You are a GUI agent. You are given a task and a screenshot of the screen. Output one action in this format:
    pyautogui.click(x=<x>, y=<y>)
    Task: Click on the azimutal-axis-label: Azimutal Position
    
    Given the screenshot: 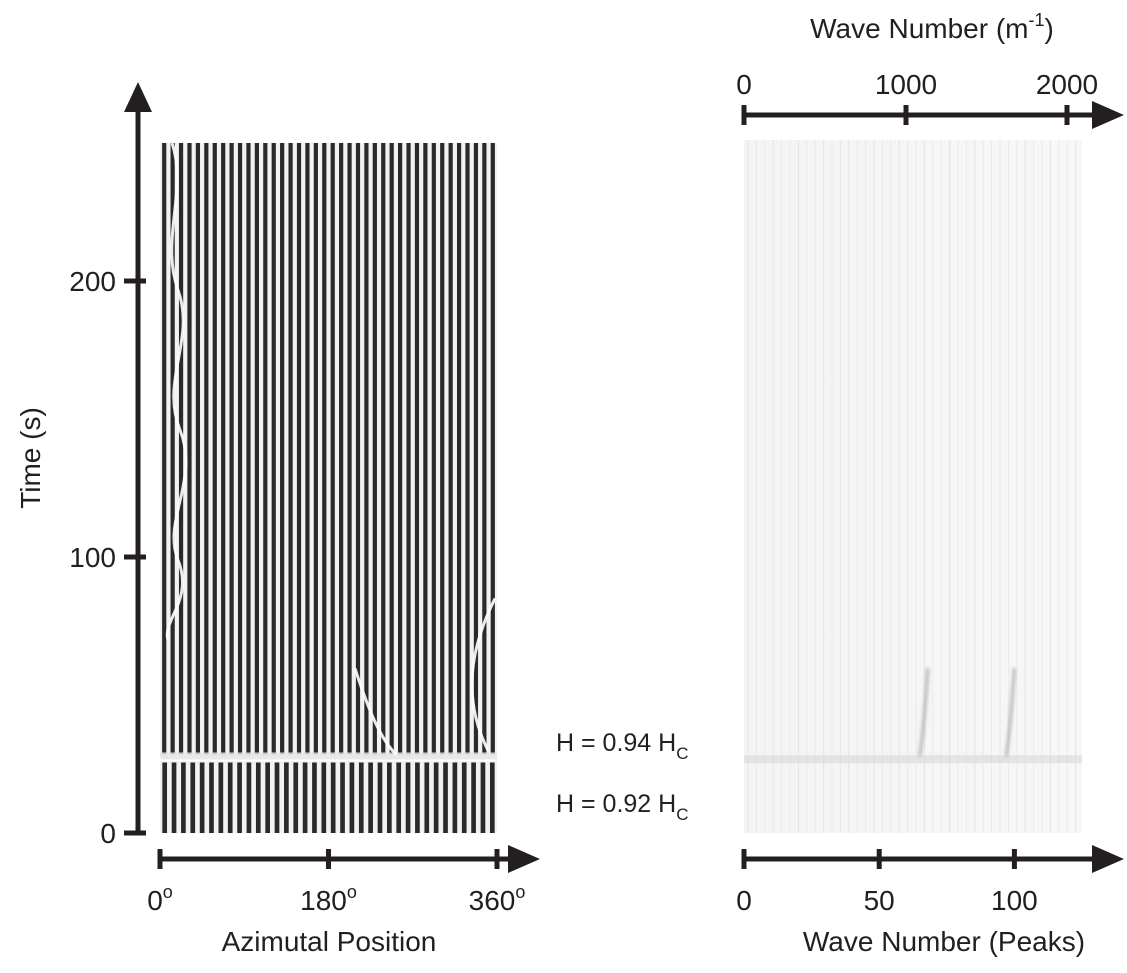 What is the action you would take?
    pyautogui.click(x=329, y=941)
    